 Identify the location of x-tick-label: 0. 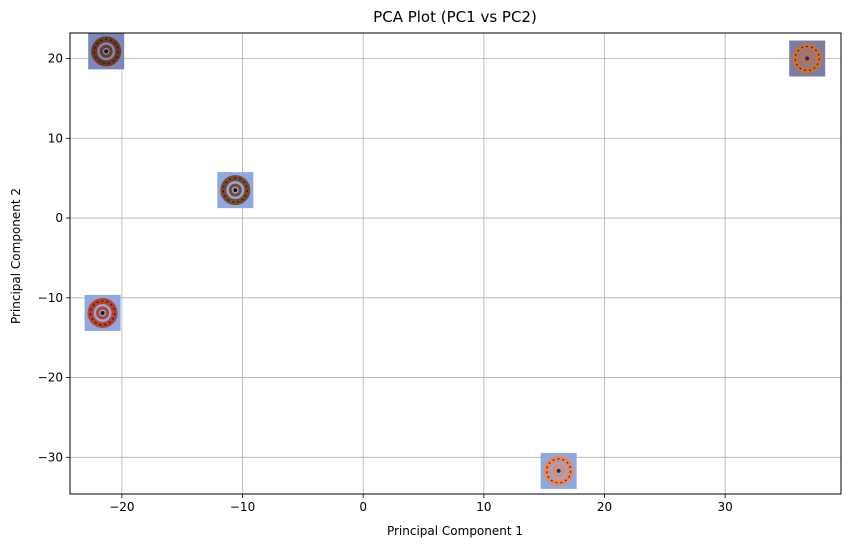
(363, 507).